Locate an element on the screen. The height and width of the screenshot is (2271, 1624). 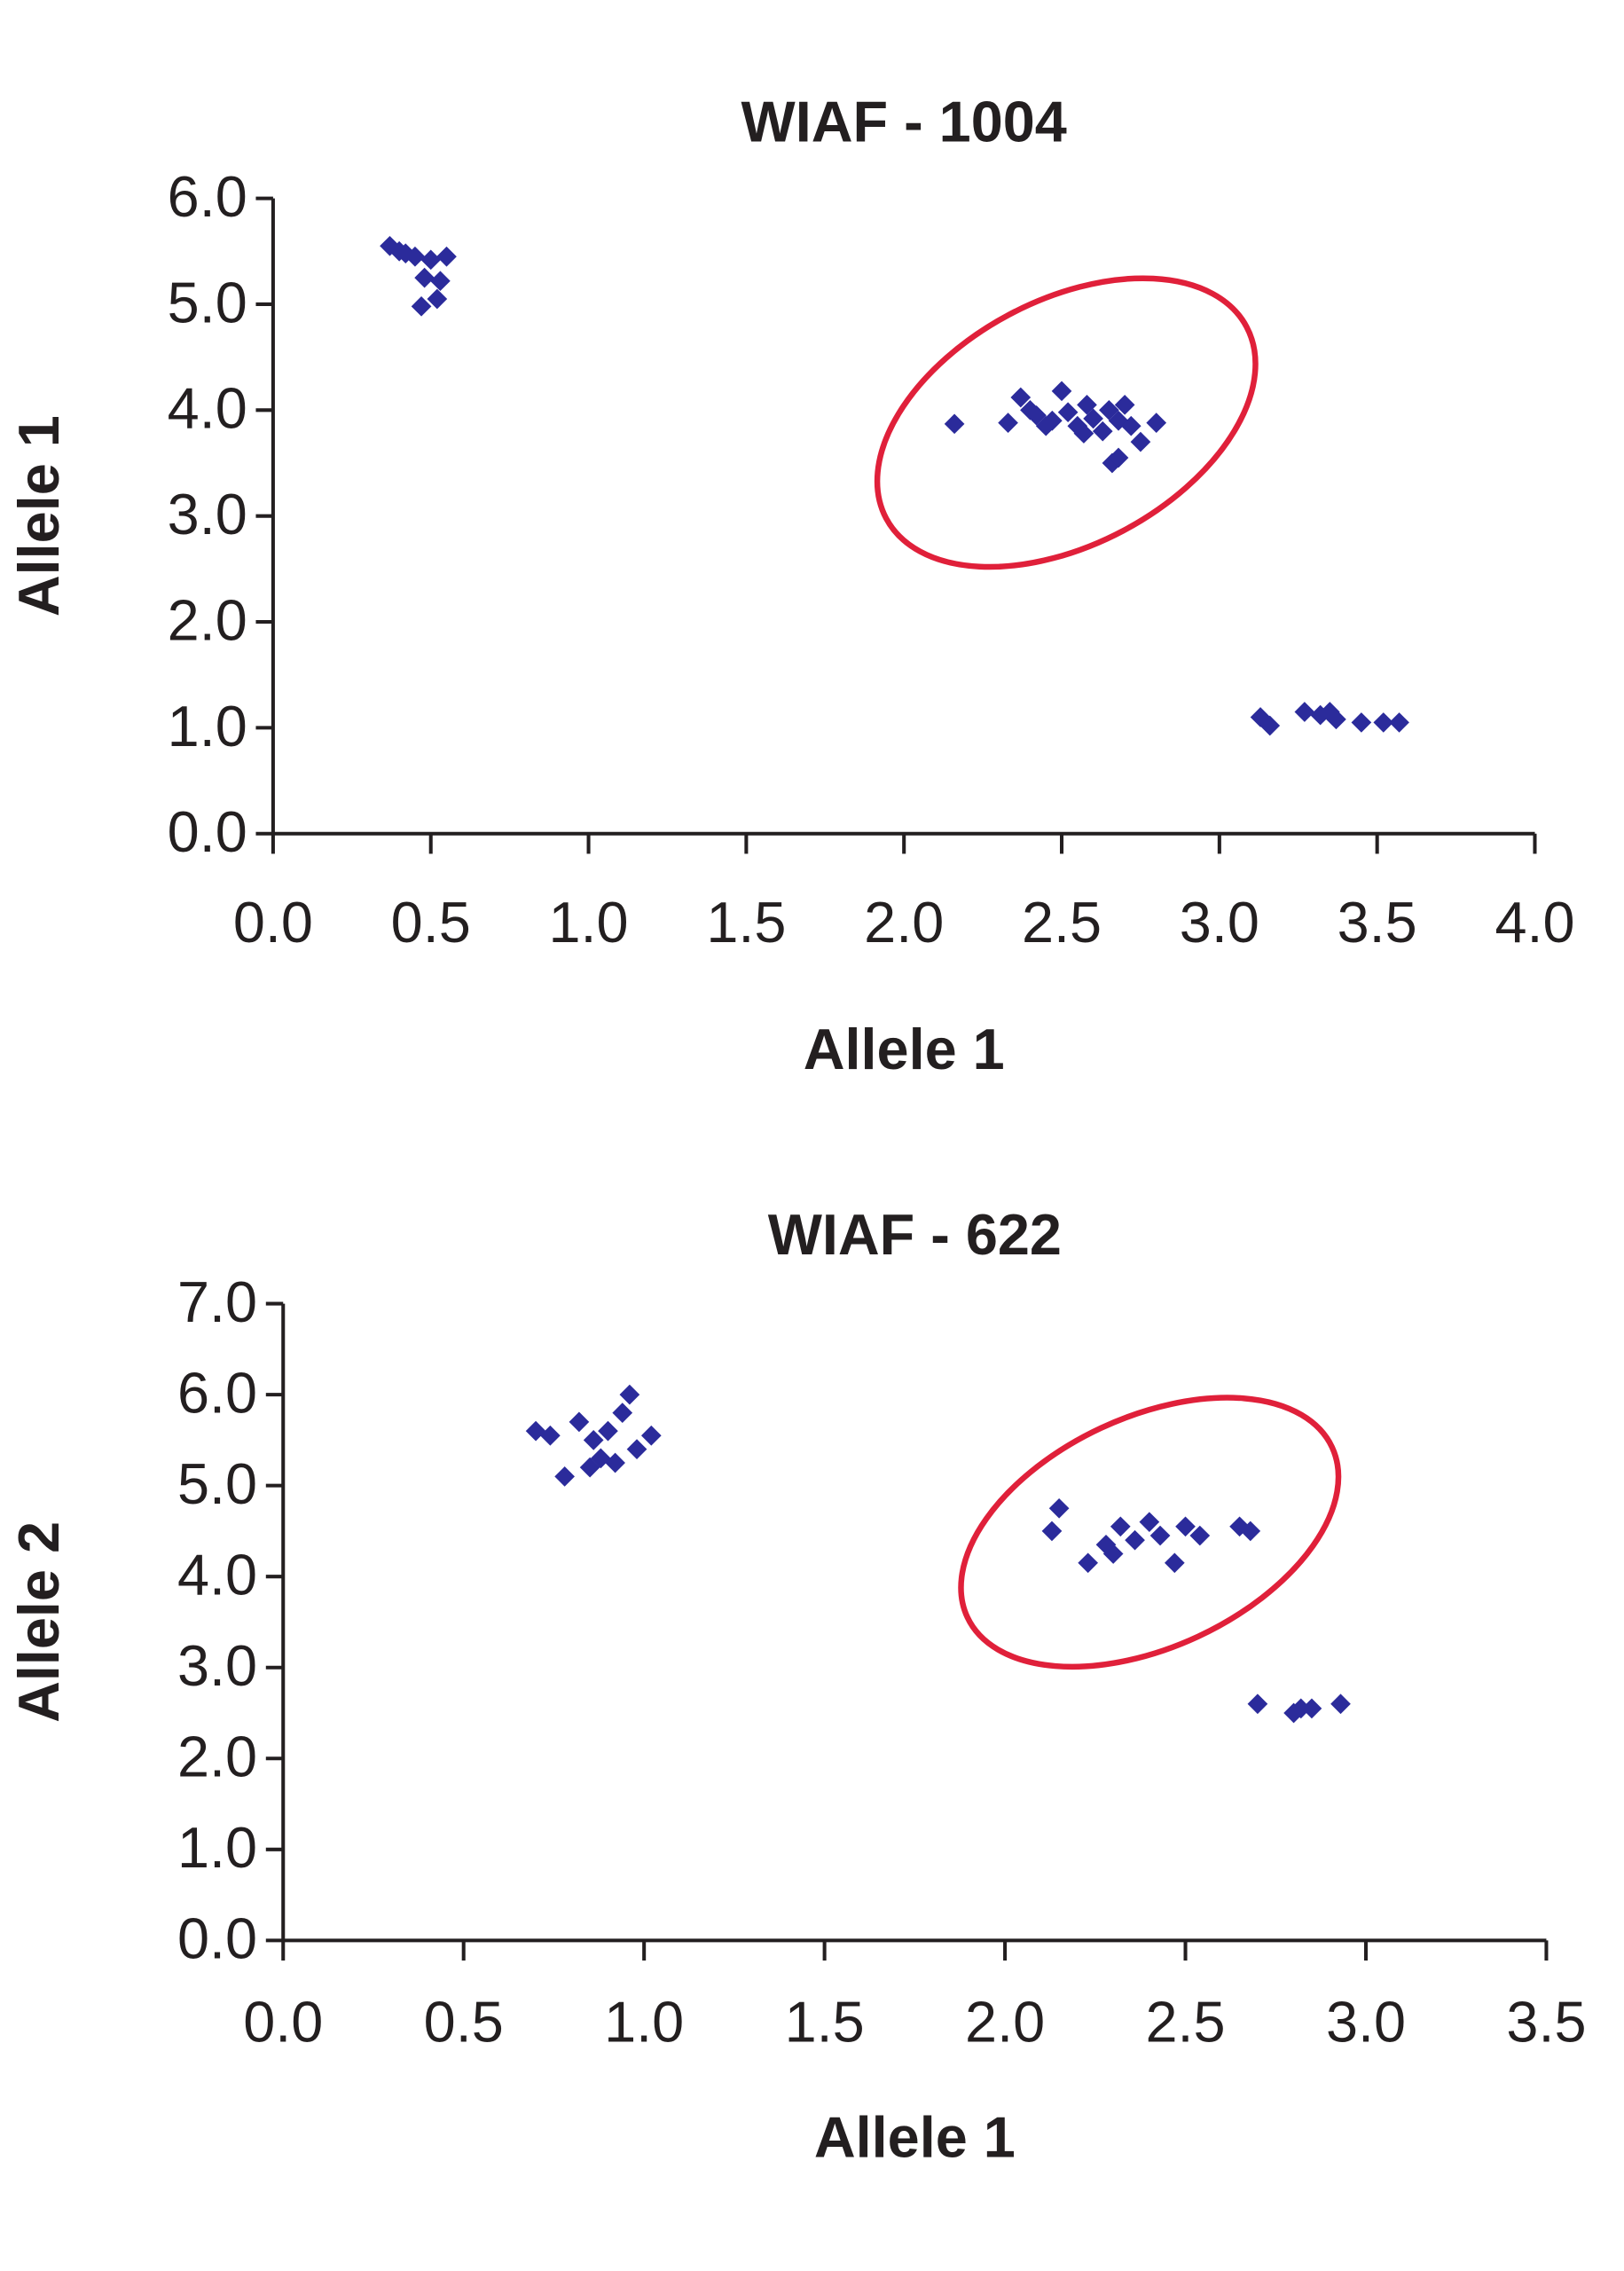
y-tick-label: 7.0 is located at coordinates (217, 1301).